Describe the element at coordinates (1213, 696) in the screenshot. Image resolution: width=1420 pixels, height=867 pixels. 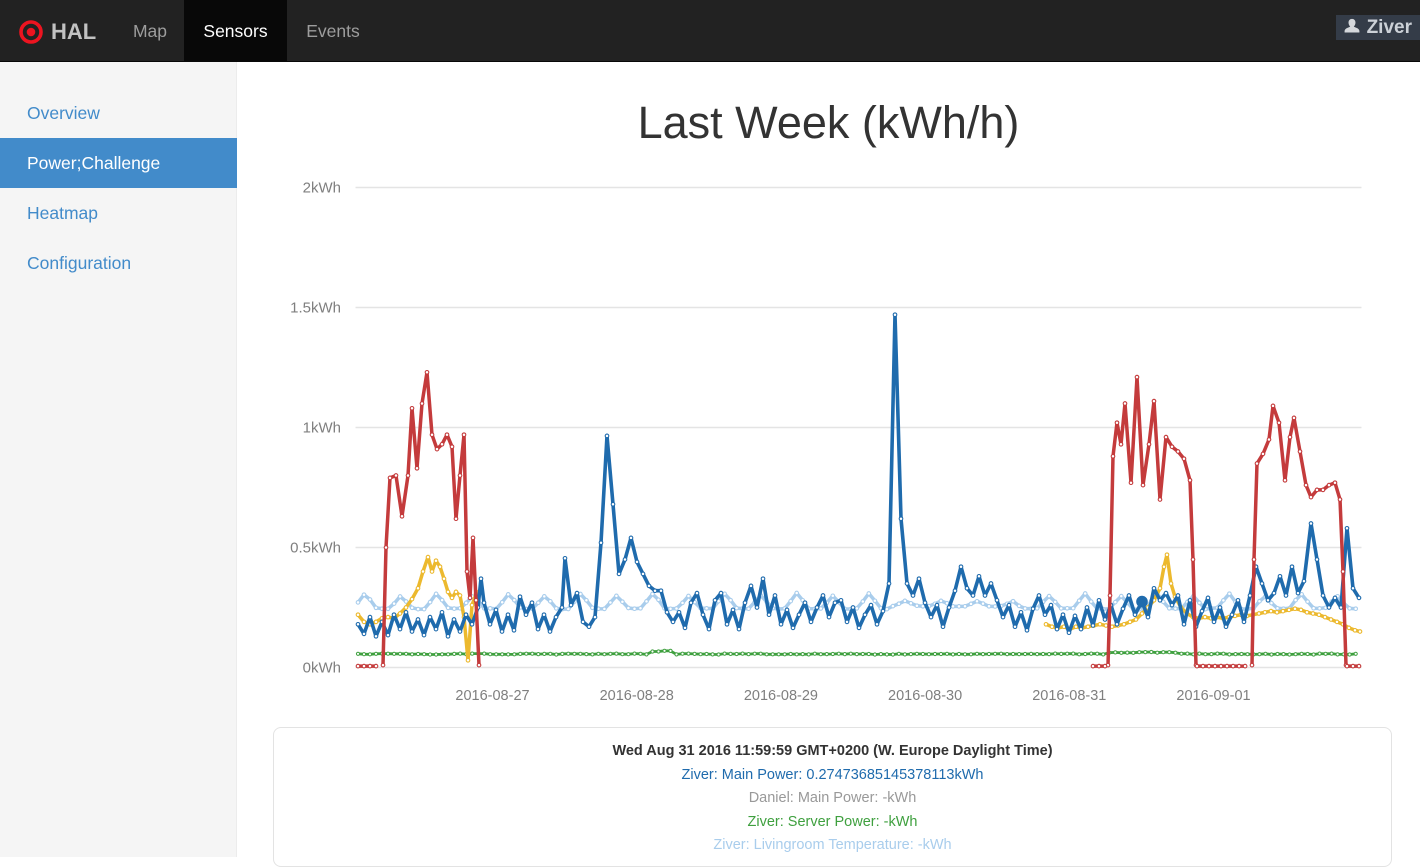
I see `svg-text: 2016-09-01` at that location.